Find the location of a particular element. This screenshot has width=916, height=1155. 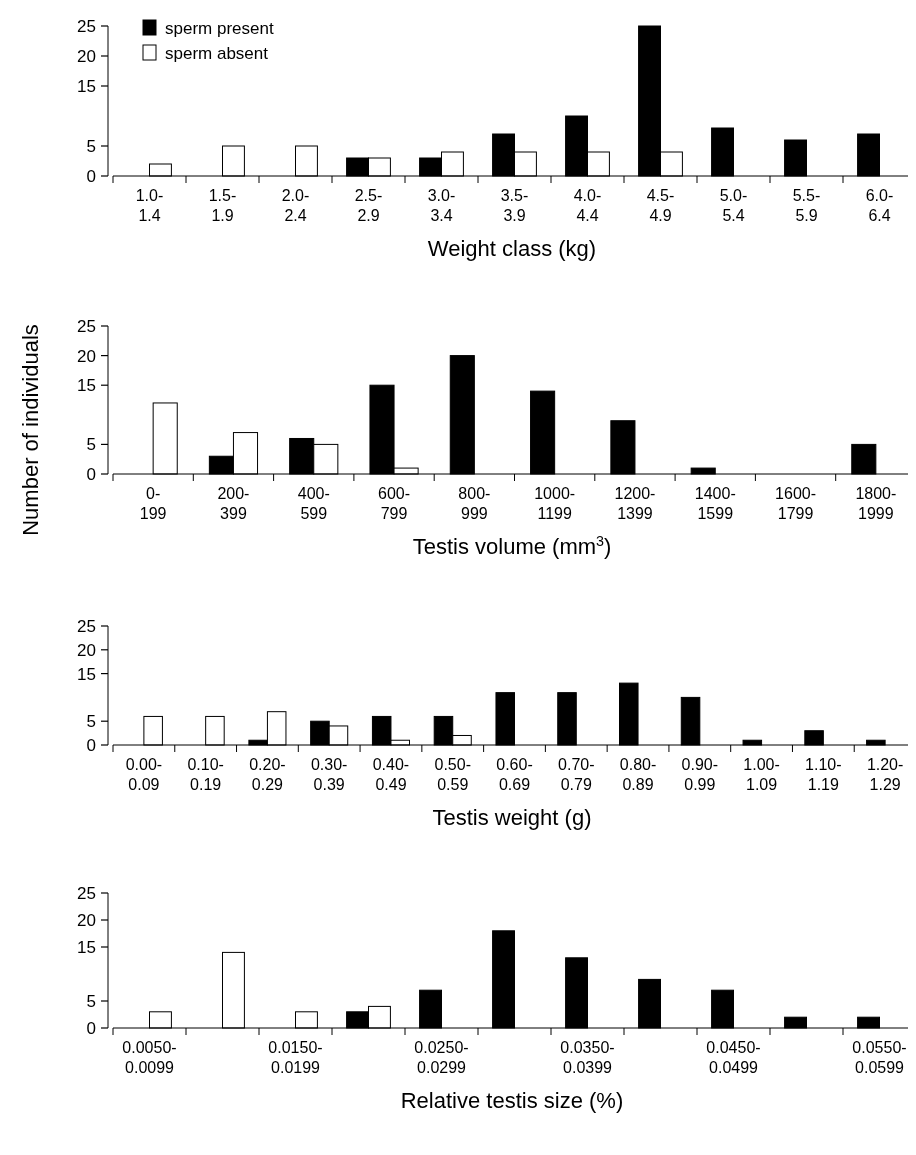

x-tick-label: 3.5- 3.9 is located at coordinates (514, 205).